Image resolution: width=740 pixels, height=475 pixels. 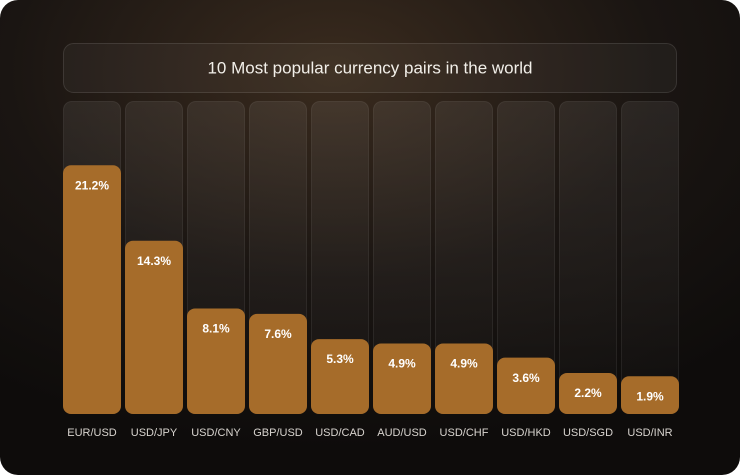 What do you see at coordinates (649, 433) in the screenshot?
I see `x-tick-label: USD/INR` at bounding box center [649, 433].